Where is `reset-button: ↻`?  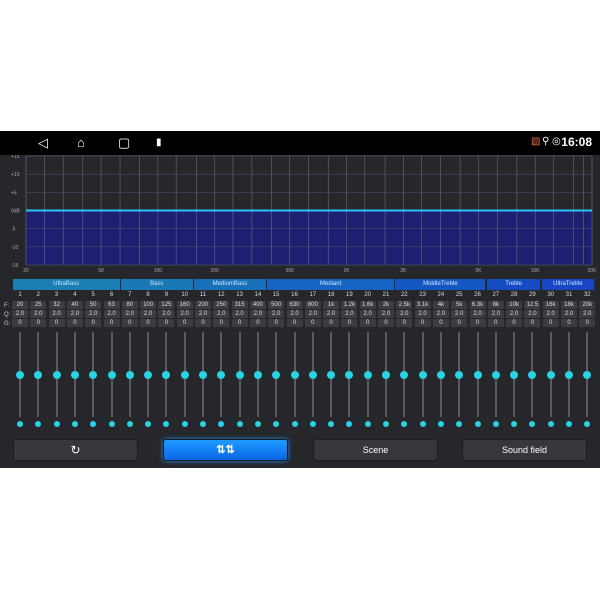
reset-button: ↻ is located at coordinates (75, 450).